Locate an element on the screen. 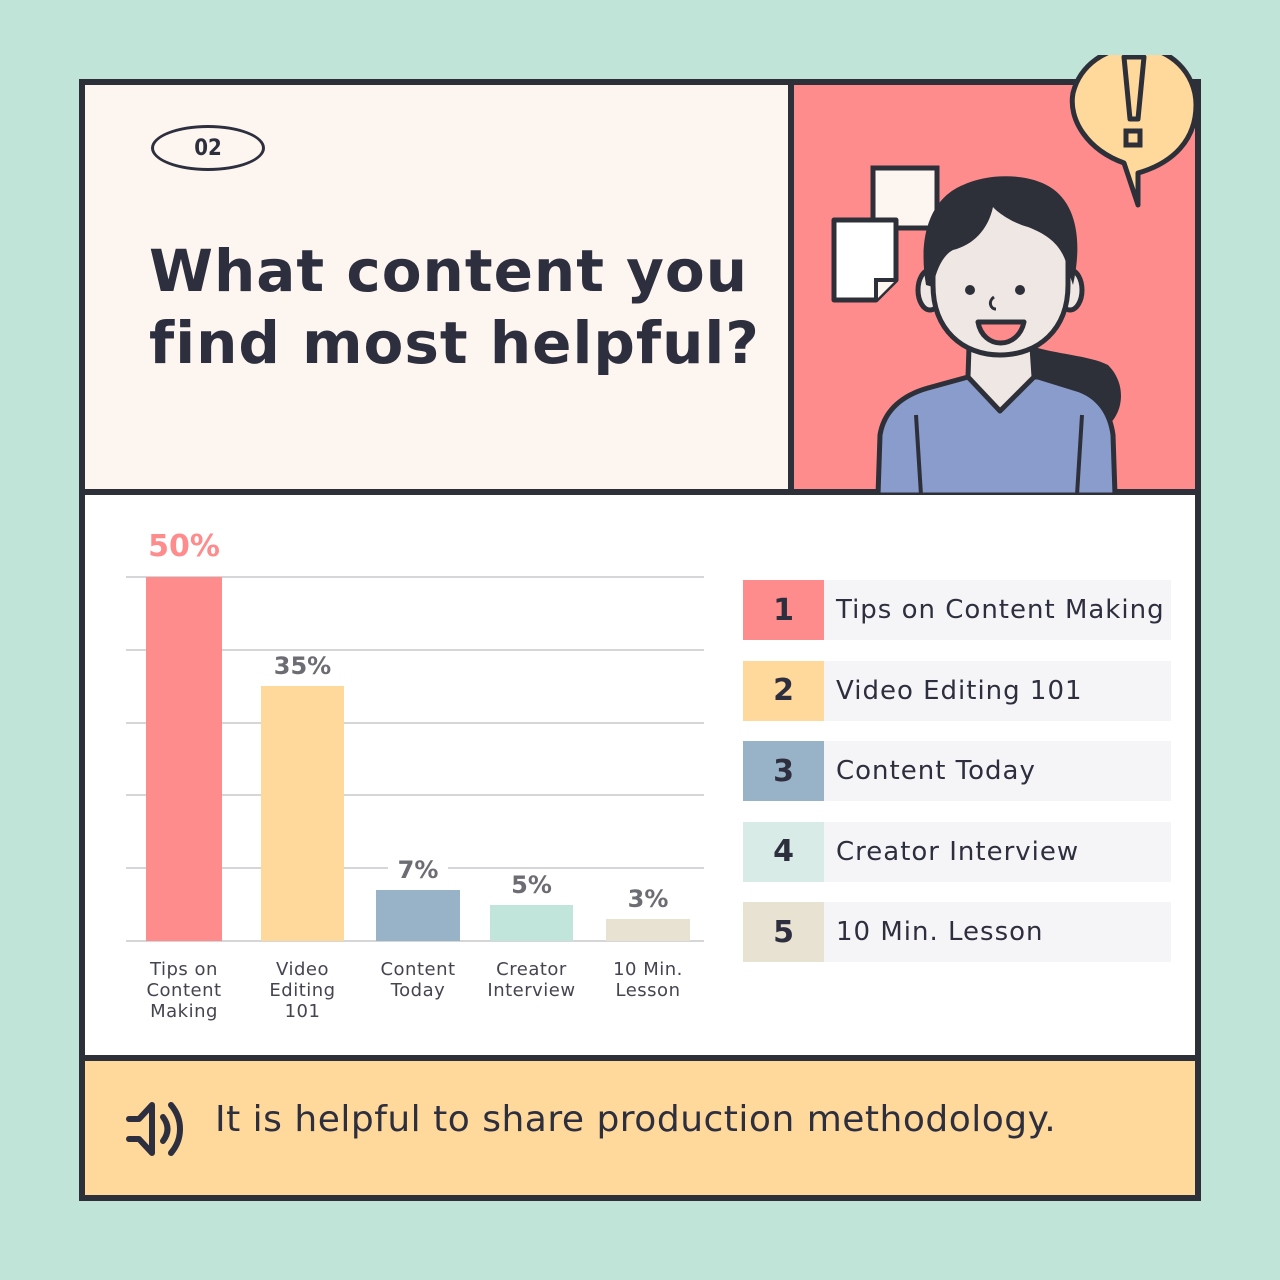  category-label: Content Today is located at coordinates (418, 980).